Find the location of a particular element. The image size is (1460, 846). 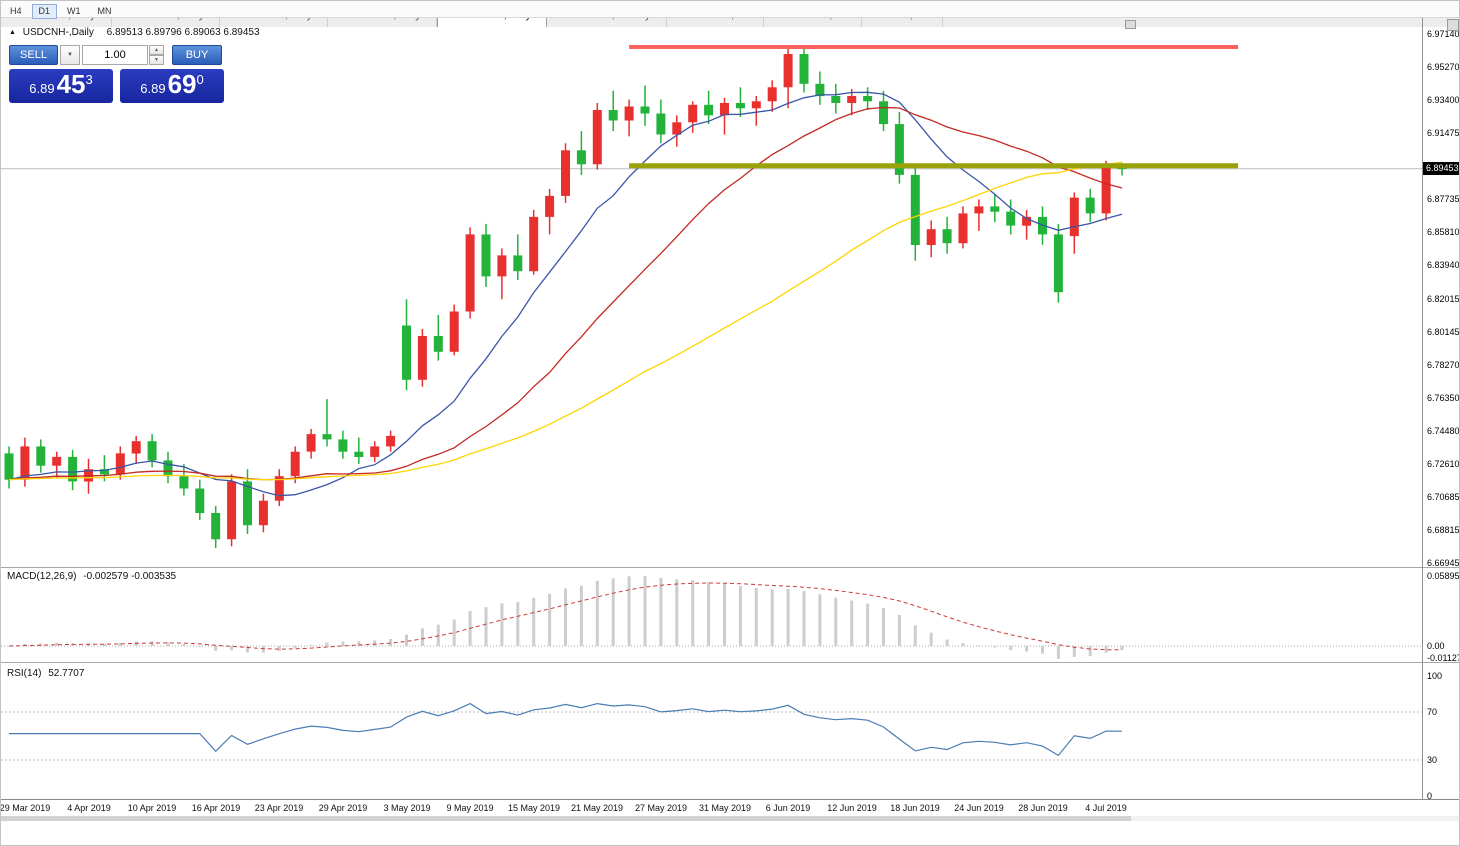

volume-dropdown-button: ▼ is located at coordinates (70, 55).